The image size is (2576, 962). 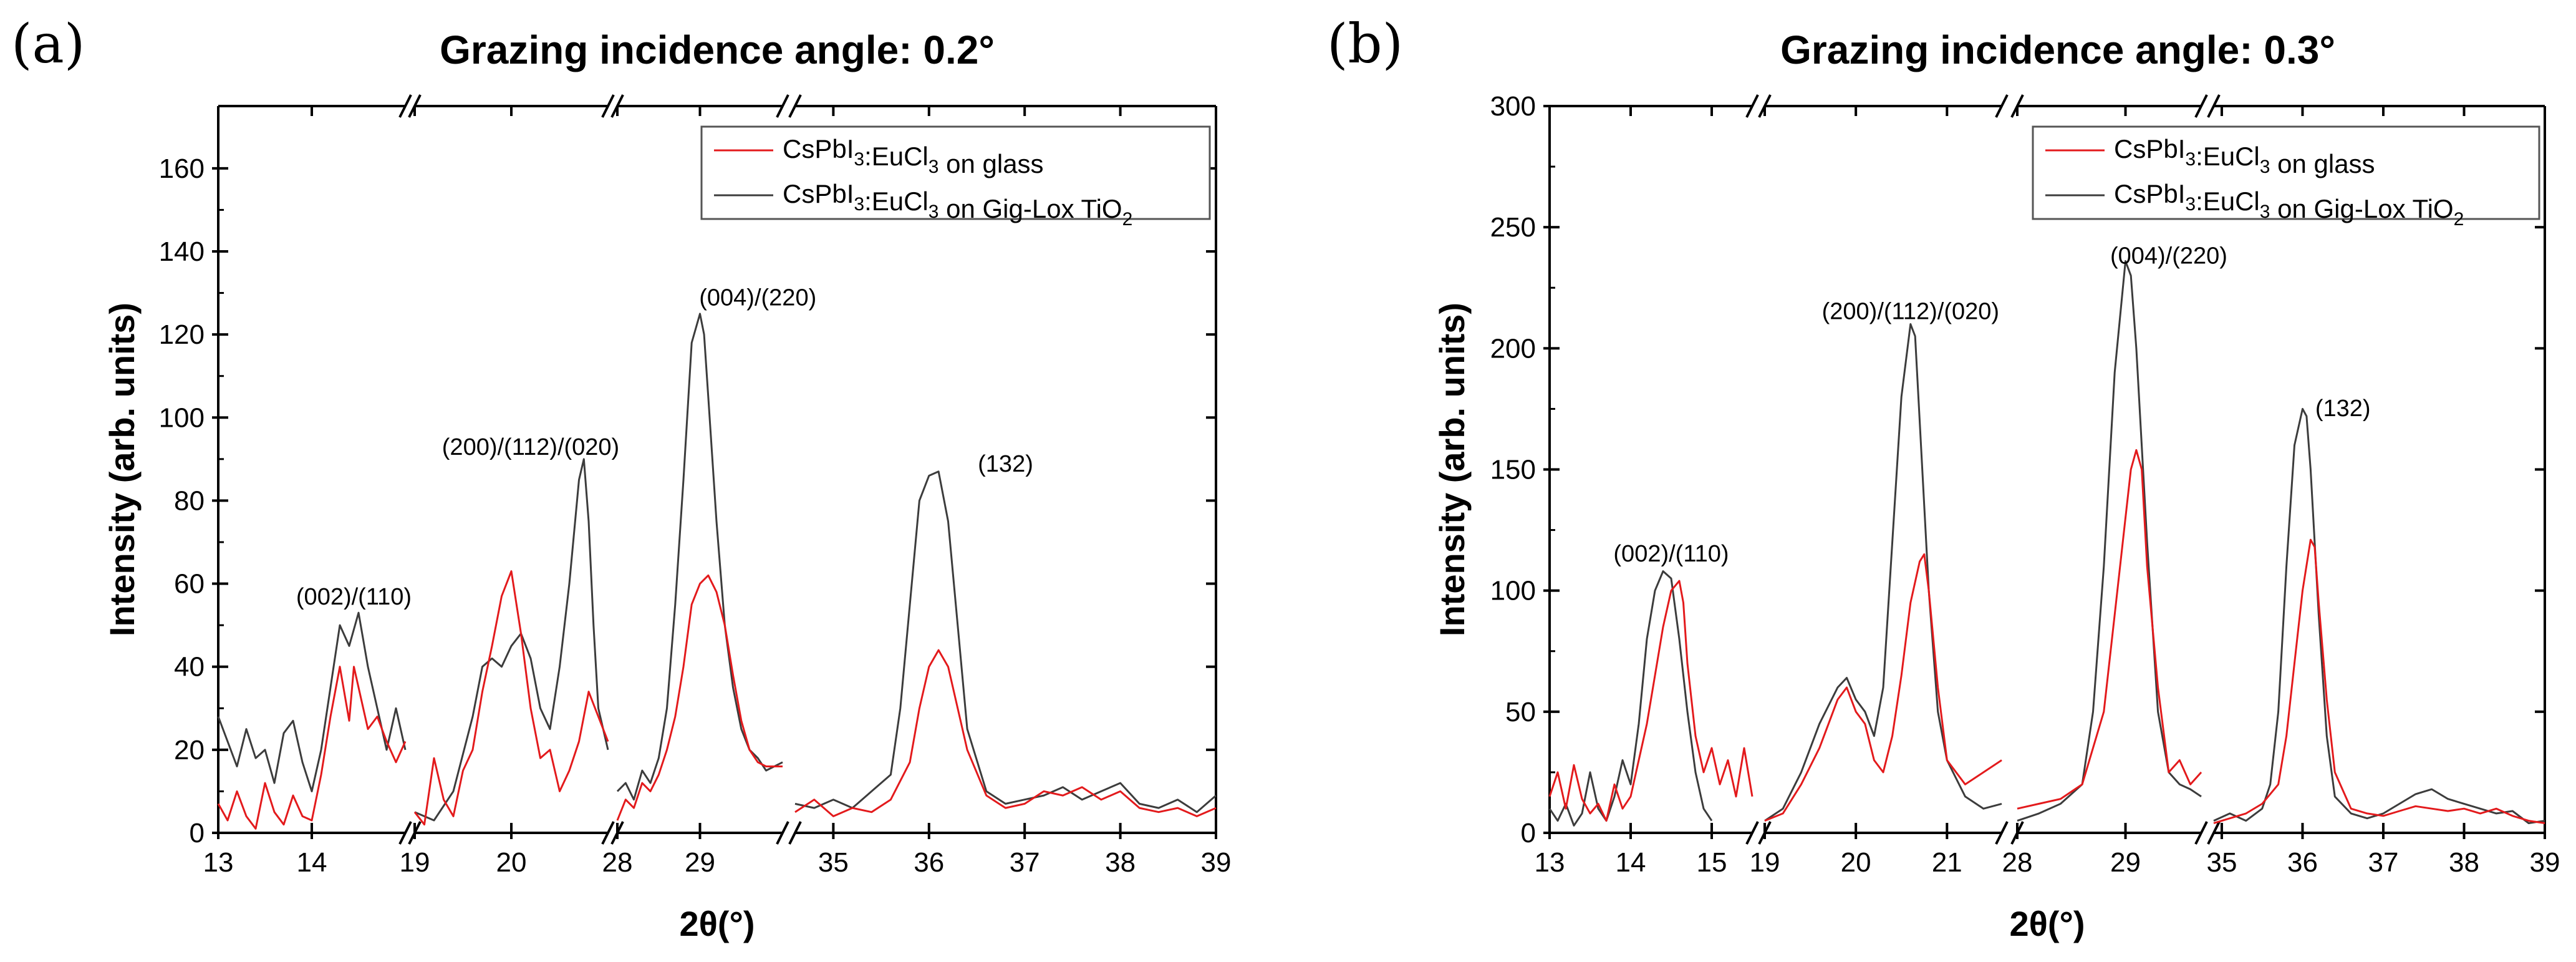 I want to click on y-tick-label: 300, so click(x=1513, y=106).